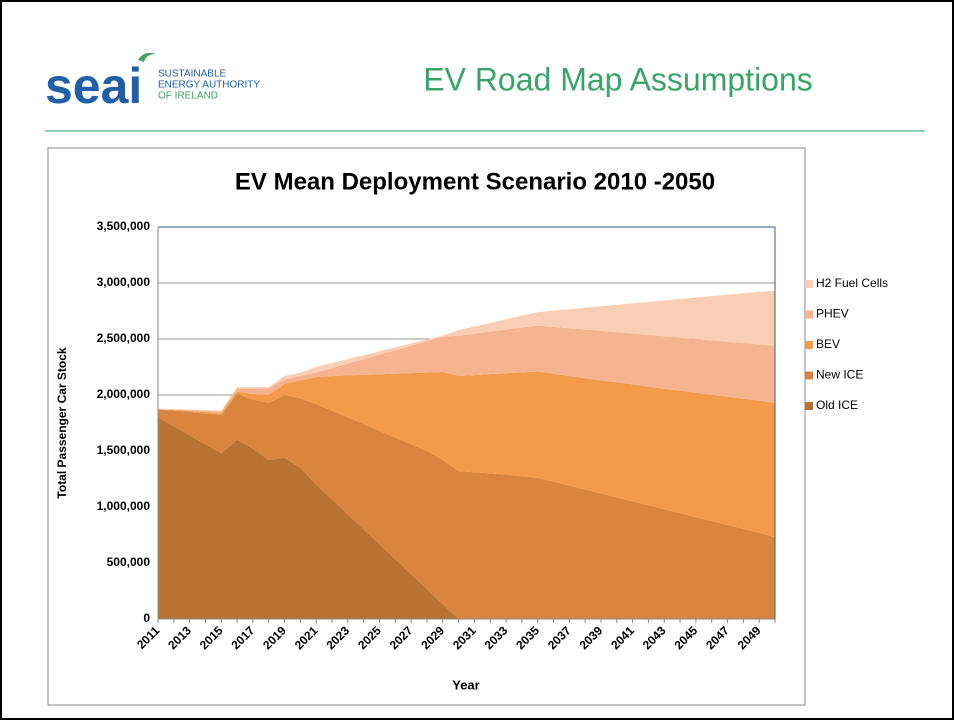 The height and width of the screenshot is (725, 954). I want to click on legend-label: New ICE, so click(839, 375).